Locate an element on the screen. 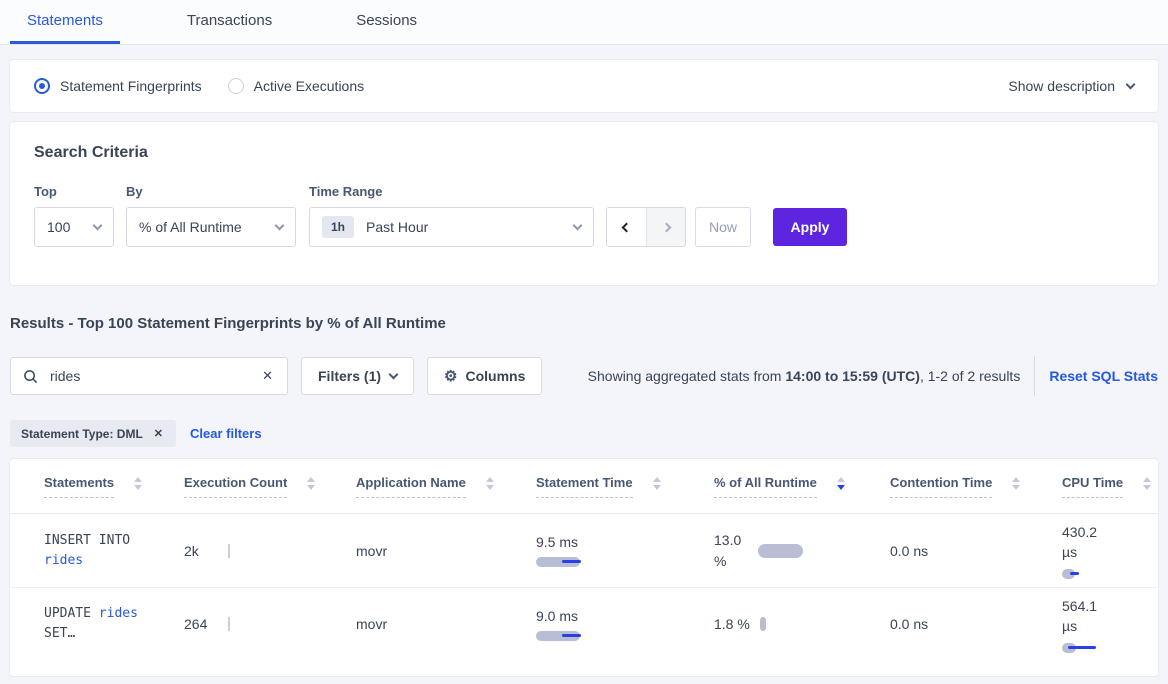  search-icon is located at coordinates (31, 376).